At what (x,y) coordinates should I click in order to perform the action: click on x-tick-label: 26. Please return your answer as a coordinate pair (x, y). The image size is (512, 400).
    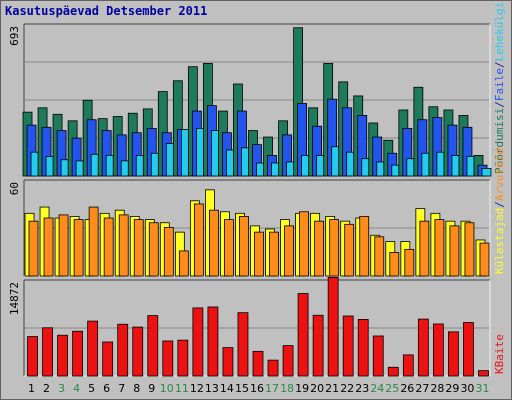
    Looking at the image, I should click on (407, 388).